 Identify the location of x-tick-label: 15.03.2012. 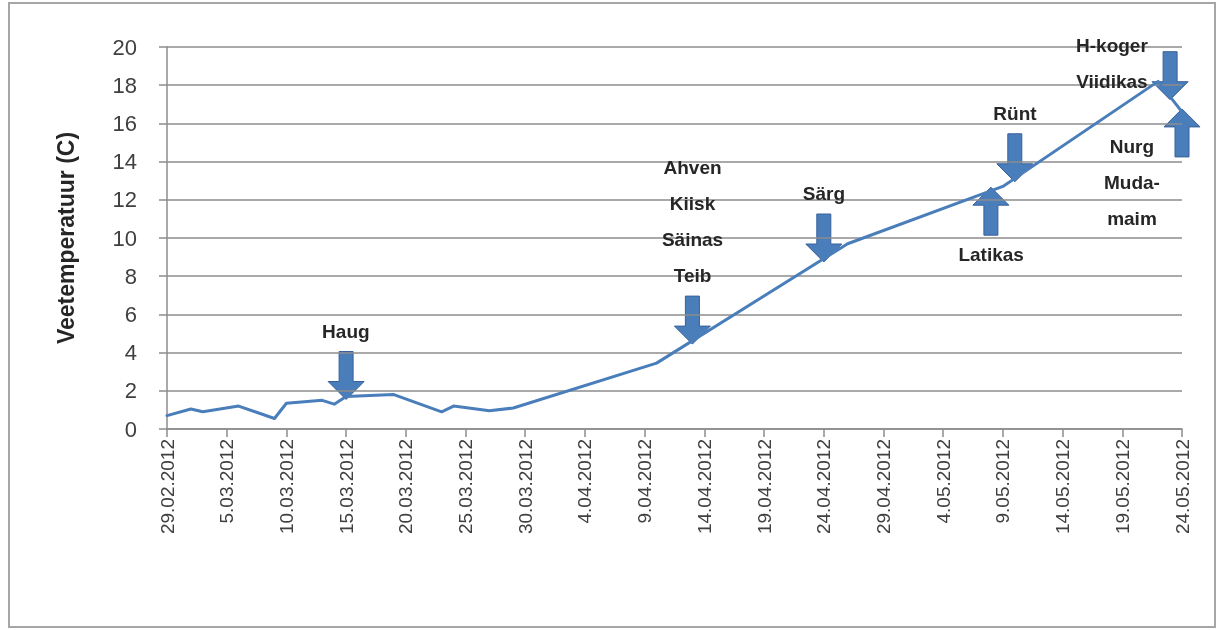
(346, 487).